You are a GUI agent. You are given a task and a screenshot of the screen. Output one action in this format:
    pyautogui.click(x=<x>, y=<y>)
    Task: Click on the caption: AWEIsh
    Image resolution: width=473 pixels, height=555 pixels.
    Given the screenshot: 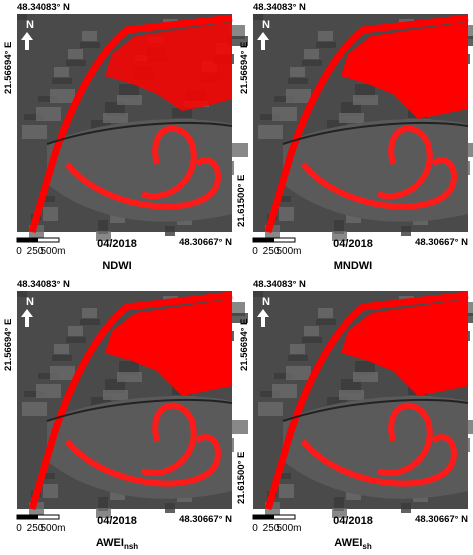 What is the action you would take?
    pyautogui.click(x=353, y=543)
    